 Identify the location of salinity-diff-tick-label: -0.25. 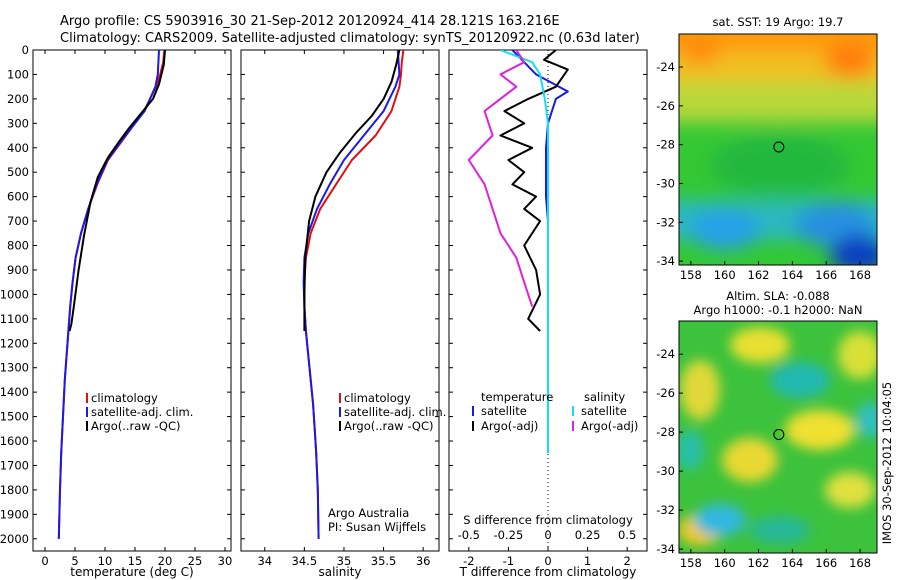
(509, 535).